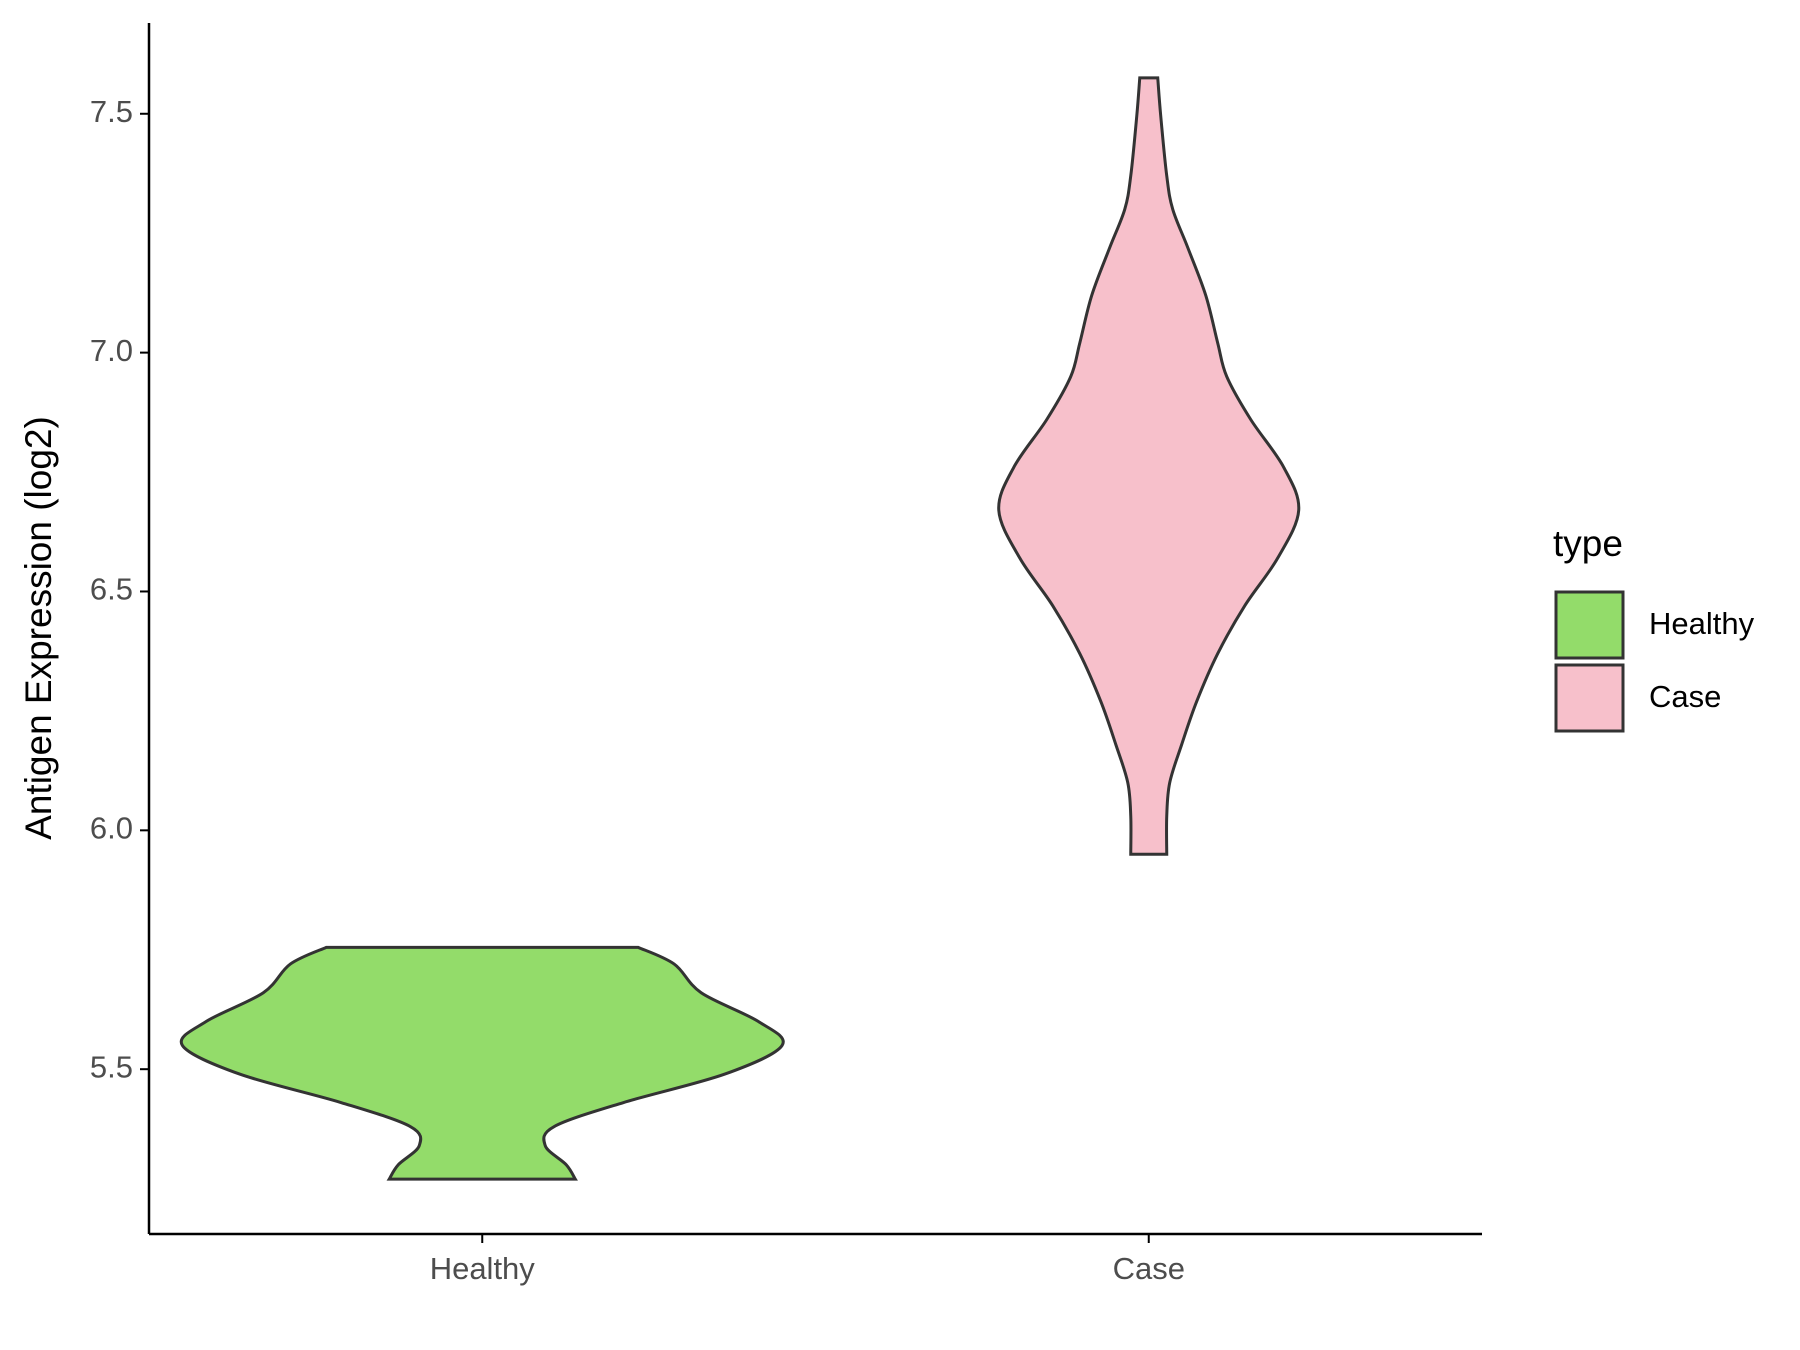 The height and width of the screenshot is (1350, 1800). Describe the element at coordinates (111, 1066) in the screenshot. I see `y-tick-label: 5.5` at that location.